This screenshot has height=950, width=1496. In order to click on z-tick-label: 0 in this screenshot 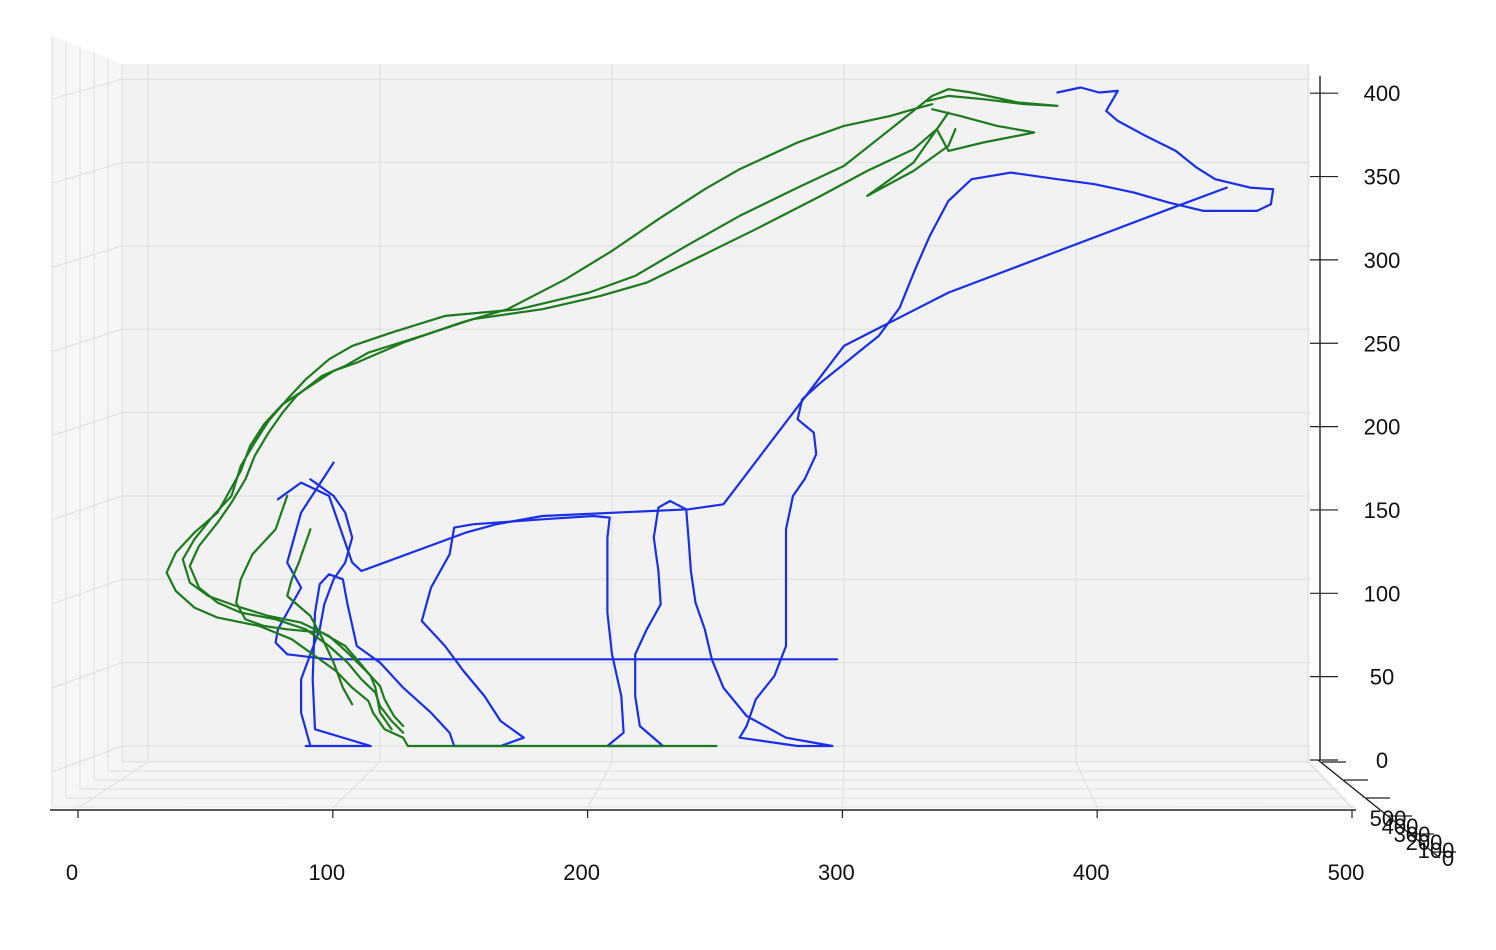, I will do `click(1448, 858)`.